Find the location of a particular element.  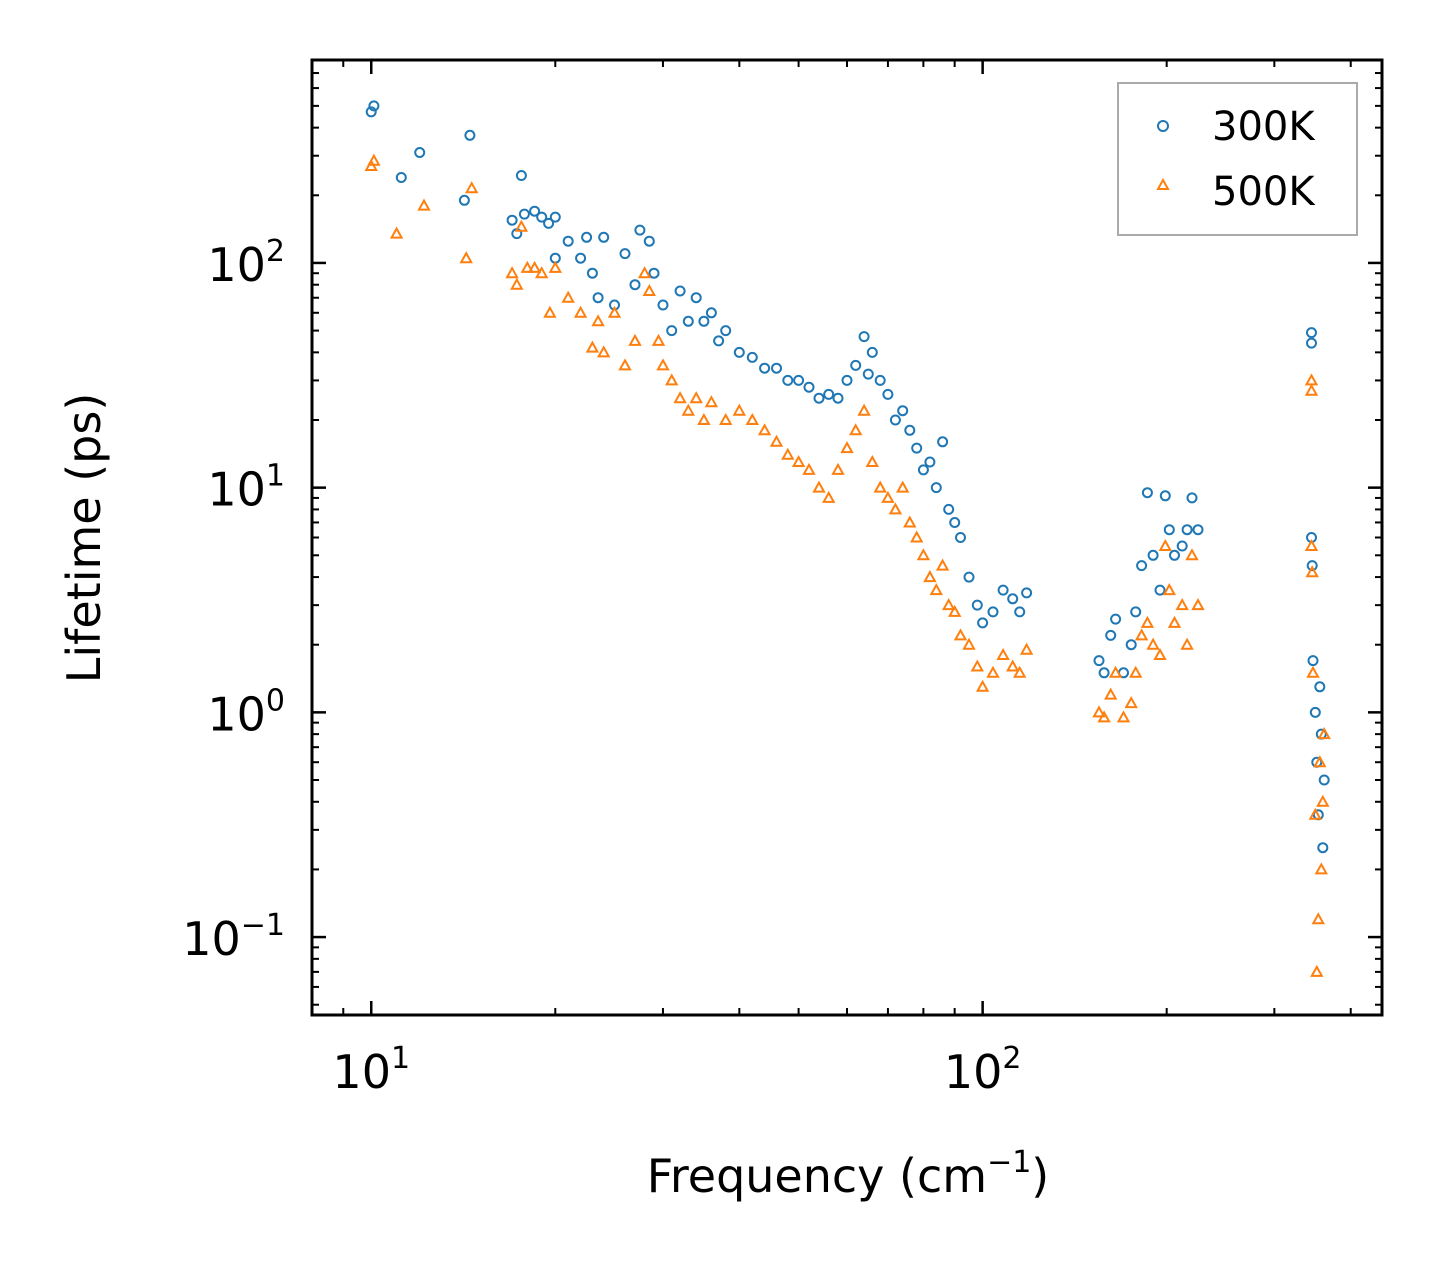

y-tick-label-0: 10−1 is located at coordinates (233, 937).